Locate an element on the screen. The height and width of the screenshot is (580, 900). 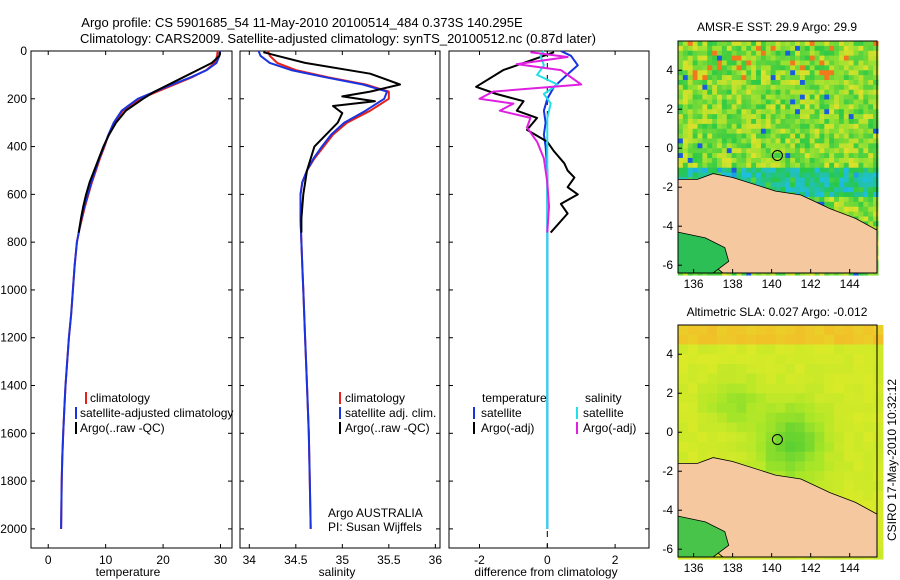
legend-label-climatology: climatology is located at coordinates (120, 398).